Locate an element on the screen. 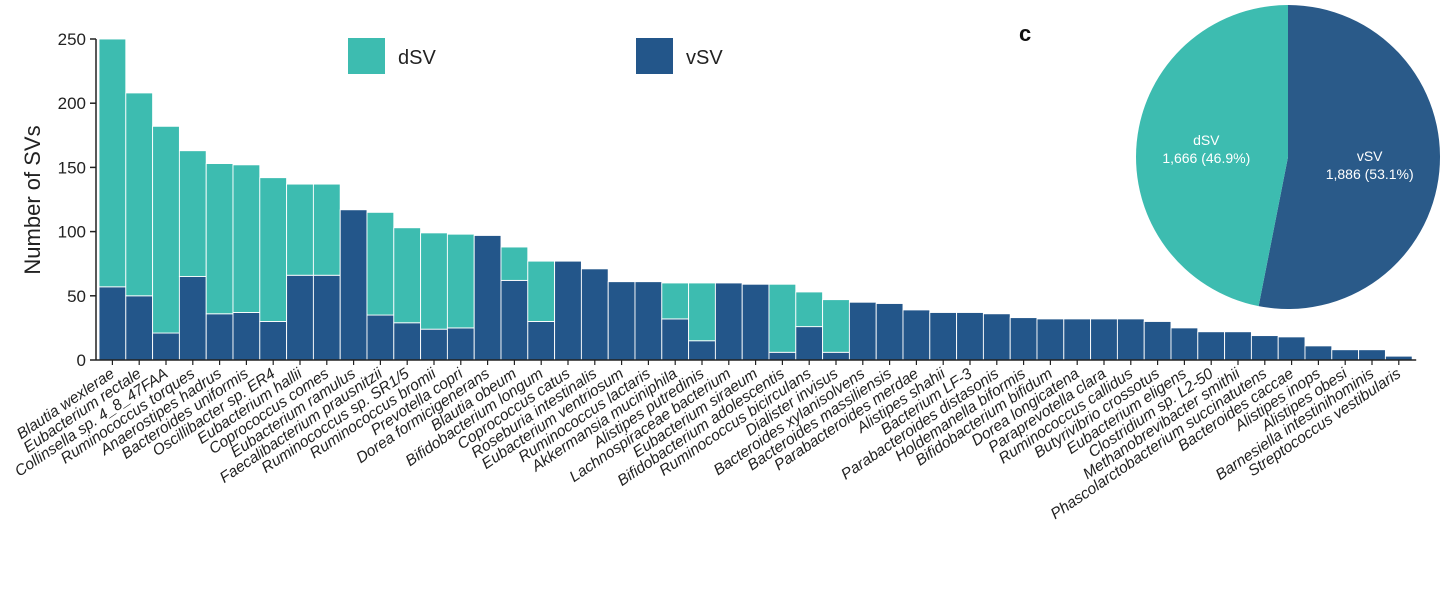 The width and height of the screenshot is (1441, 591). pie-slice-vsv is located at coordinates (1349, 157).